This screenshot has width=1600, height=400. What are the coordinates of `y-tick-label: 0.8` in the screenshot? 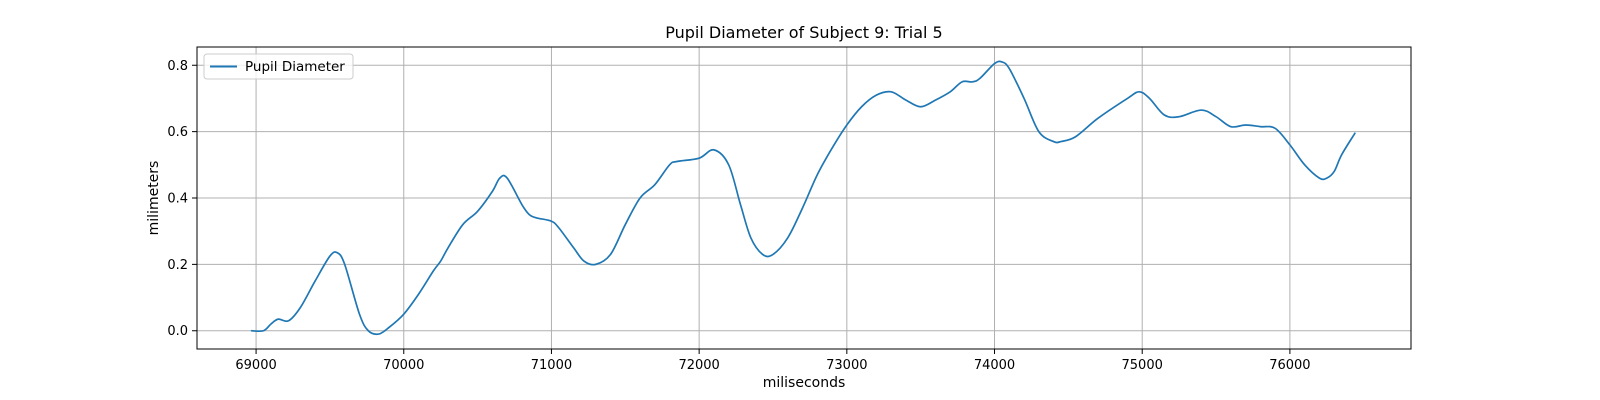 It's located at (177, 66).